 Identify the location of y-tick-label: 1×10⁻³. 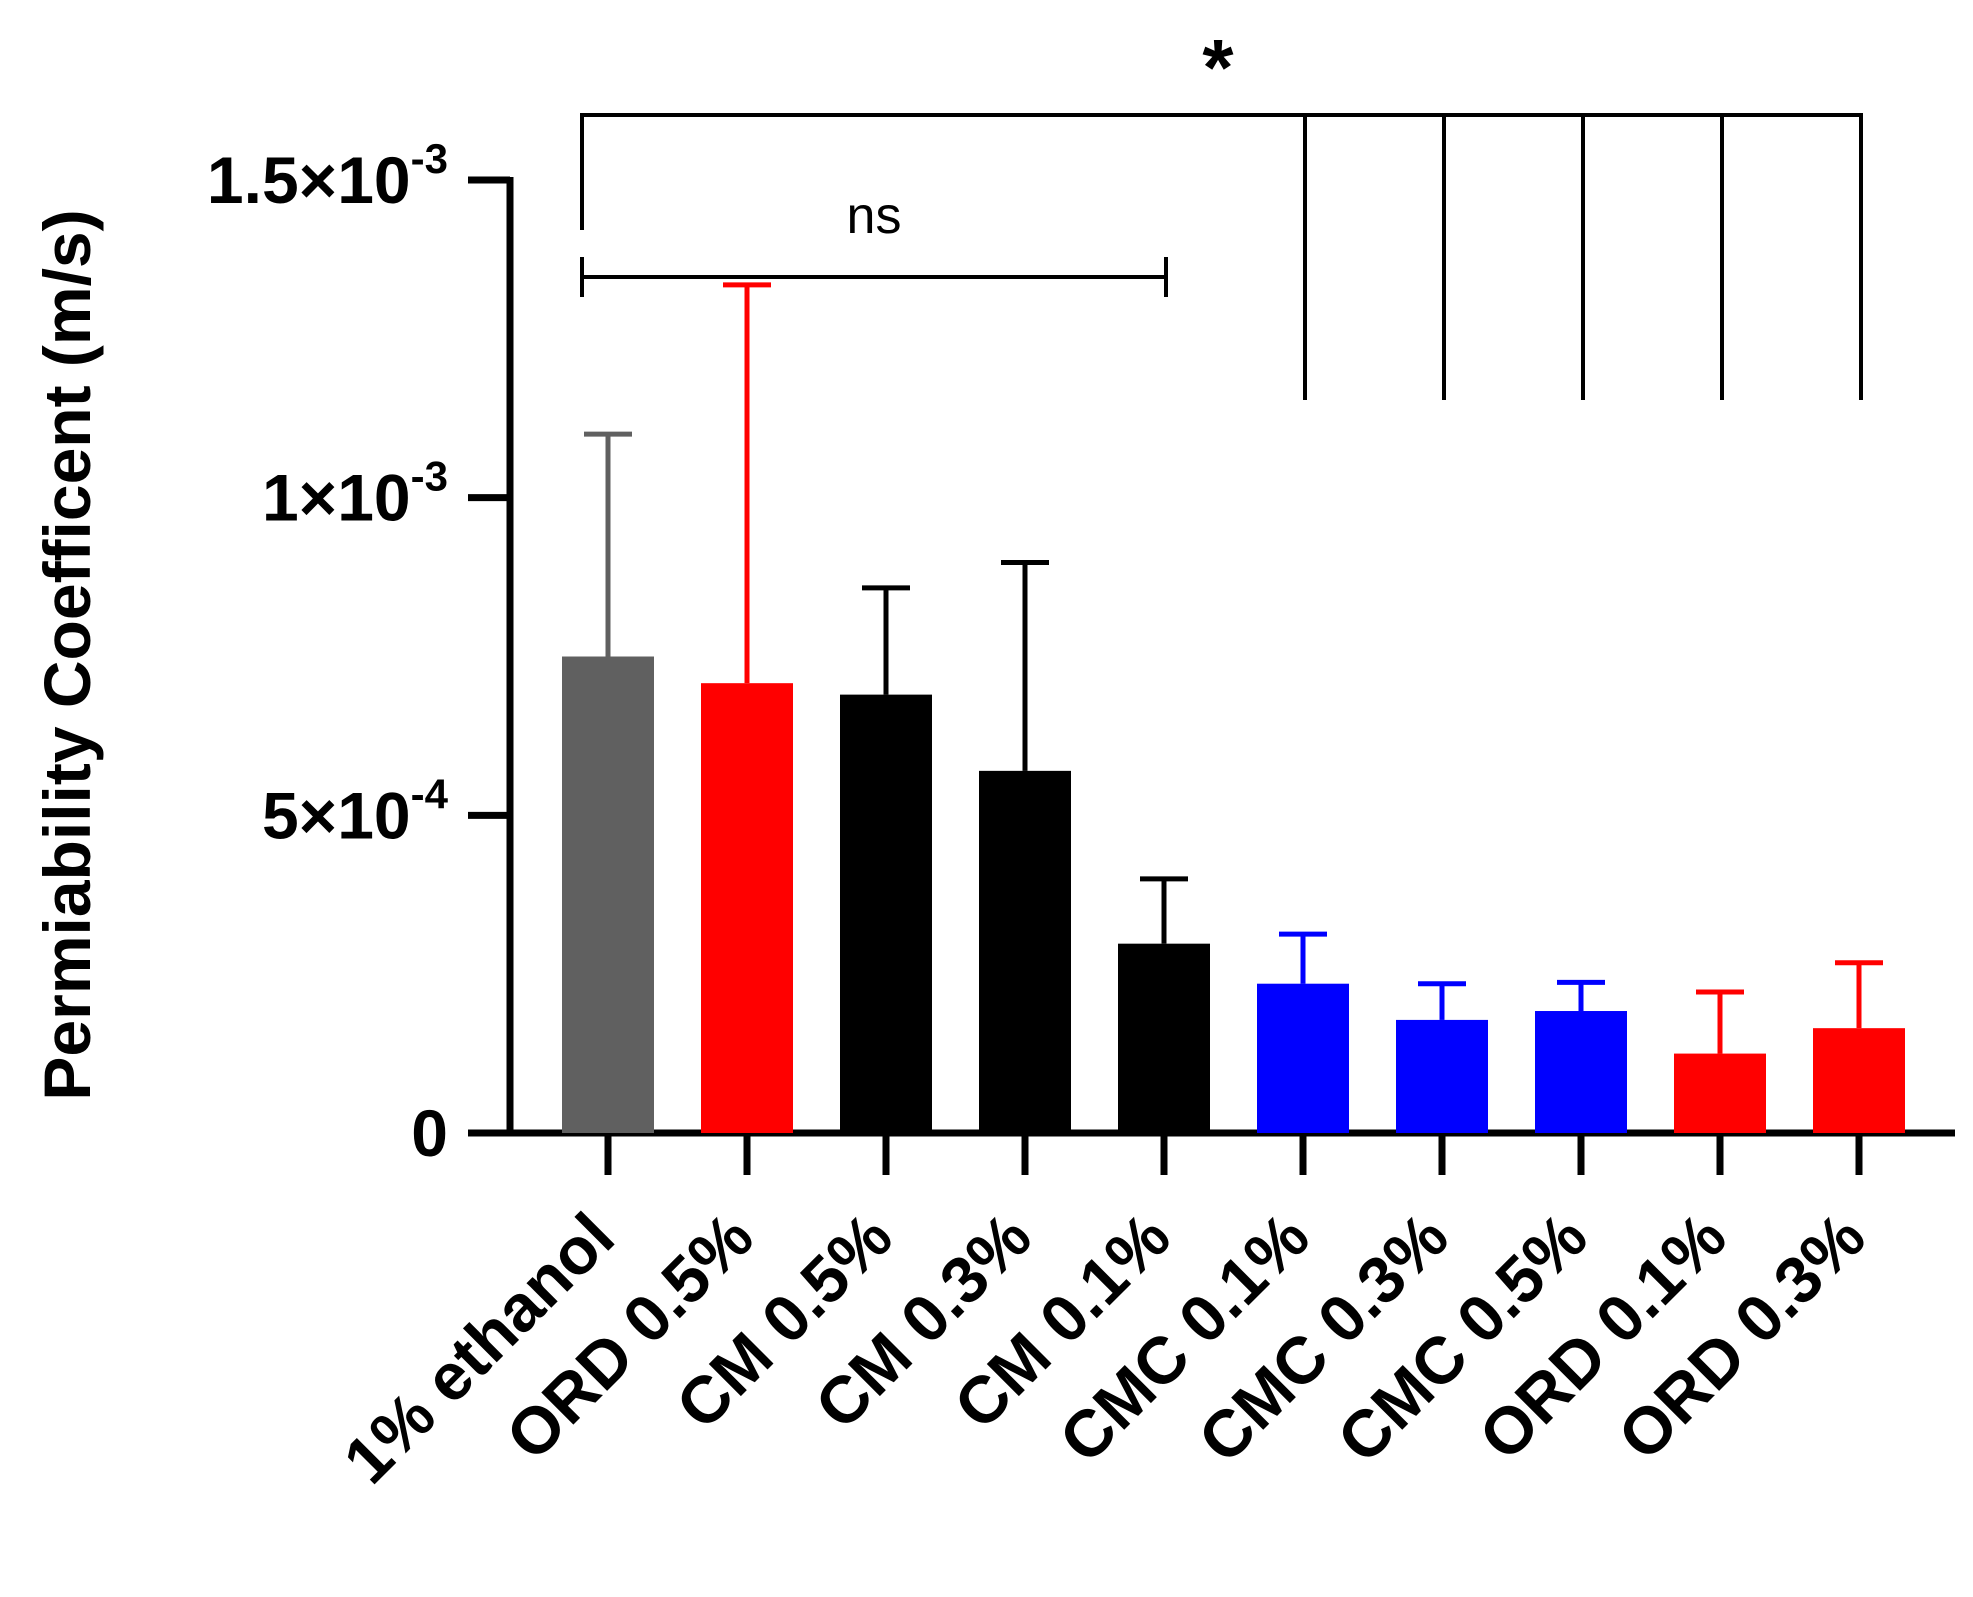
(355, 494).